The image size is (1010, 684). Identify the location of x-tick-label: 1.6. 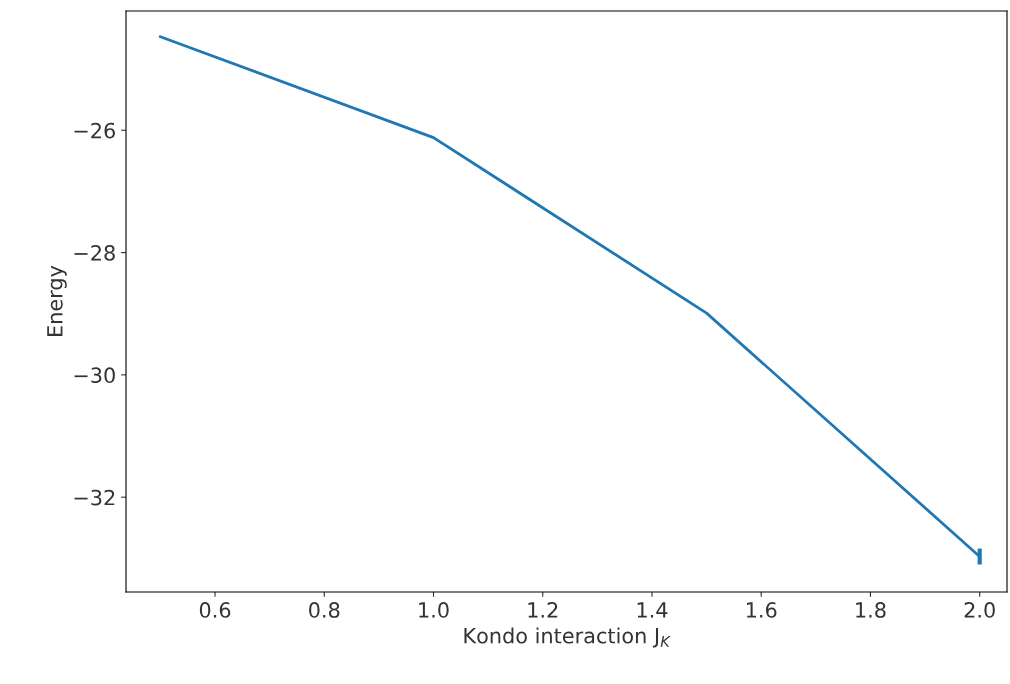
(761, 610).